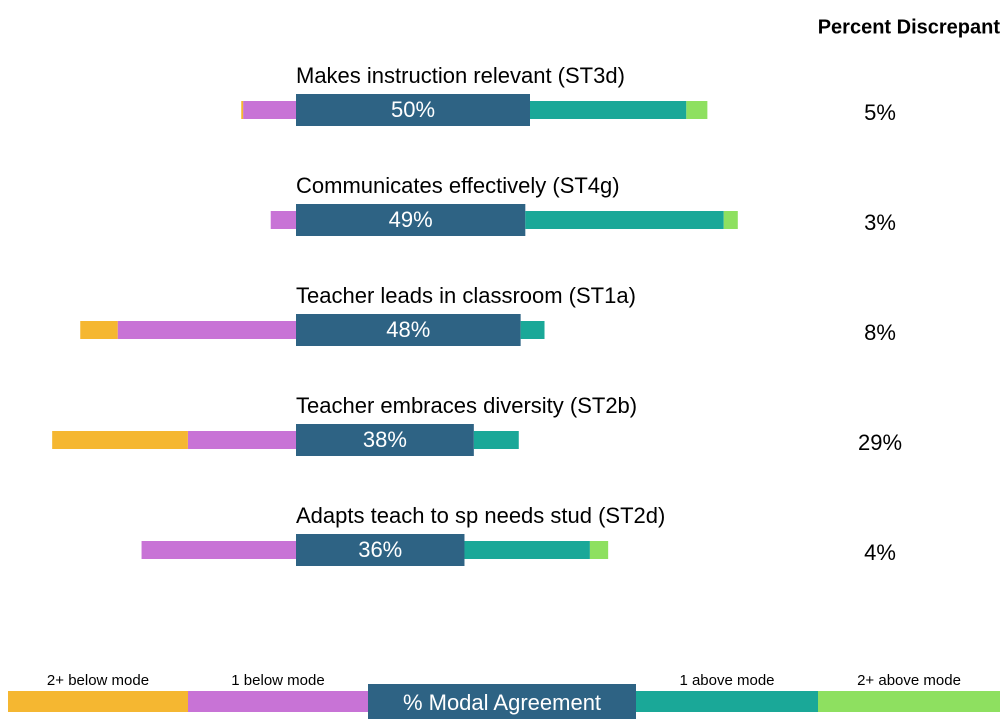  What do you see at coordinates (909, 680) in the screenshot?
I see `legend-label: 2+ above mode` at bounding box center [909, 680].